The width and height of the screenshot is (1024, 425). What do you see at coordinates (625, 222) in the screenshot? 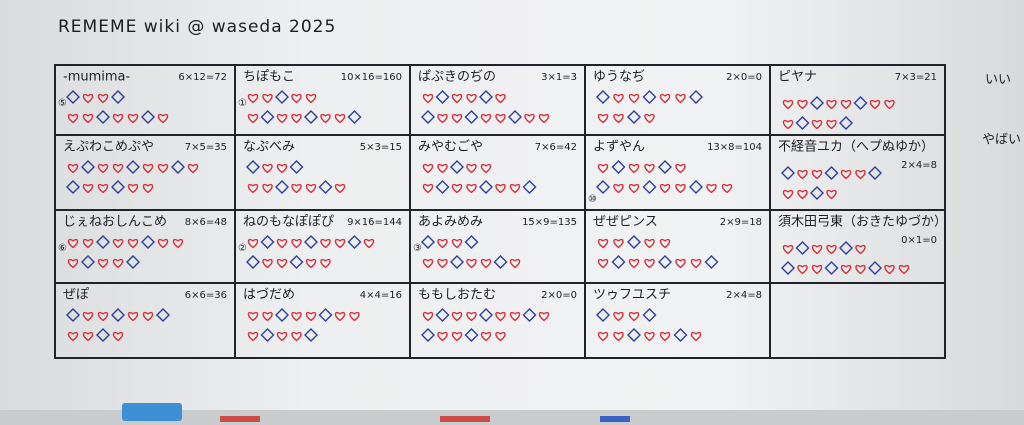
I see `participant-name: ぜぜピンス` at bounding box center [625, 222].